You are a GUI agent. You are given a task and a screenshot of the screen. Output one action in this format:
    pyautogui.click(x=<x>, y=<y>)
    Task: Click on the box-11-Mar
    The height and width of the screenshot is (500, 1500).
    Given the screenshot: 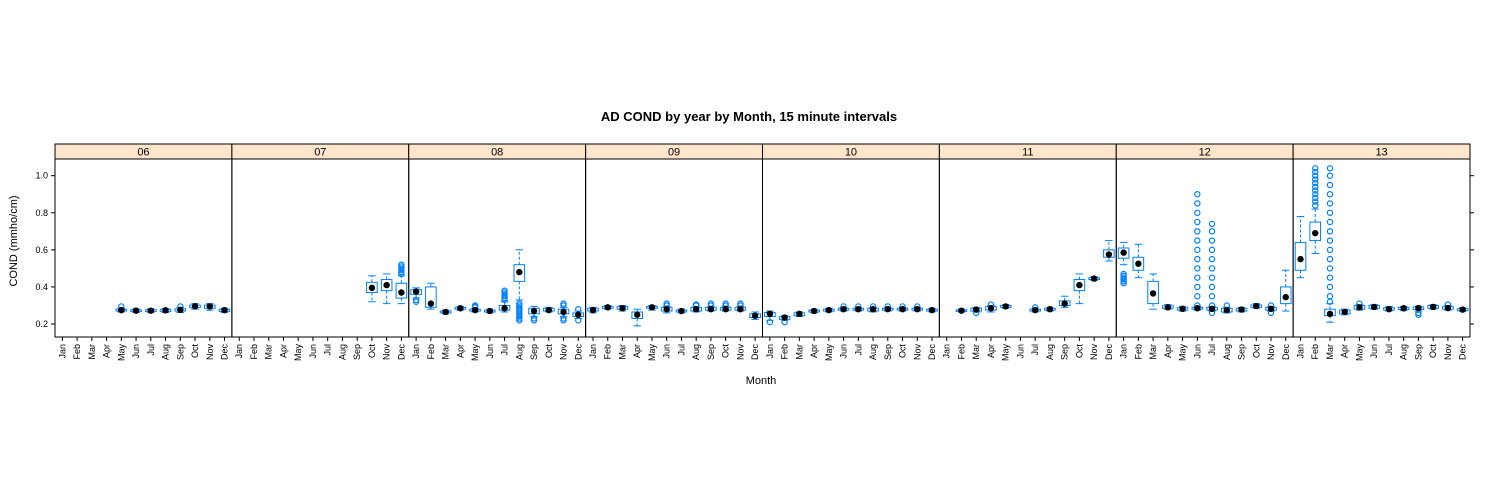 What is the action you would take?
    pyautogui.click(x=976, y=311)
    